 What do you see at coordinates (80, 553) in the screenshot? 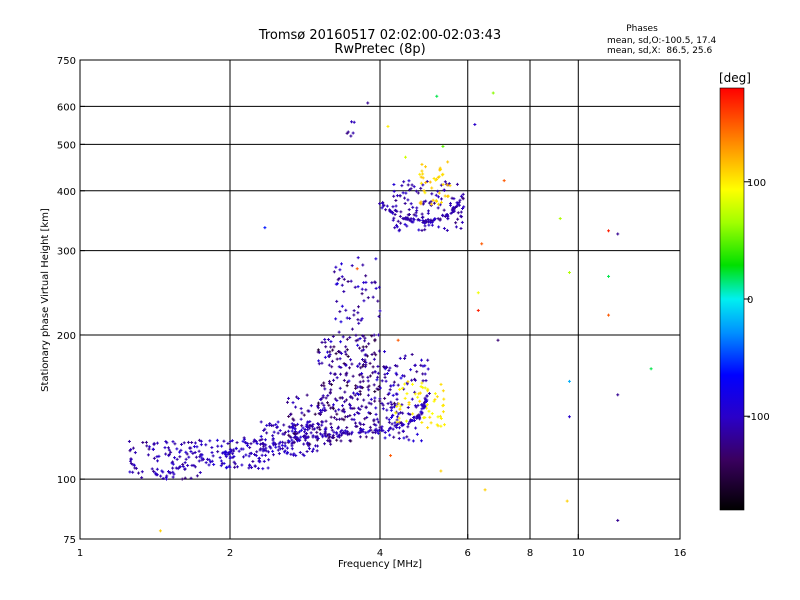
I see `x-tick-label-1: 1` at bounding box center [80, 553].